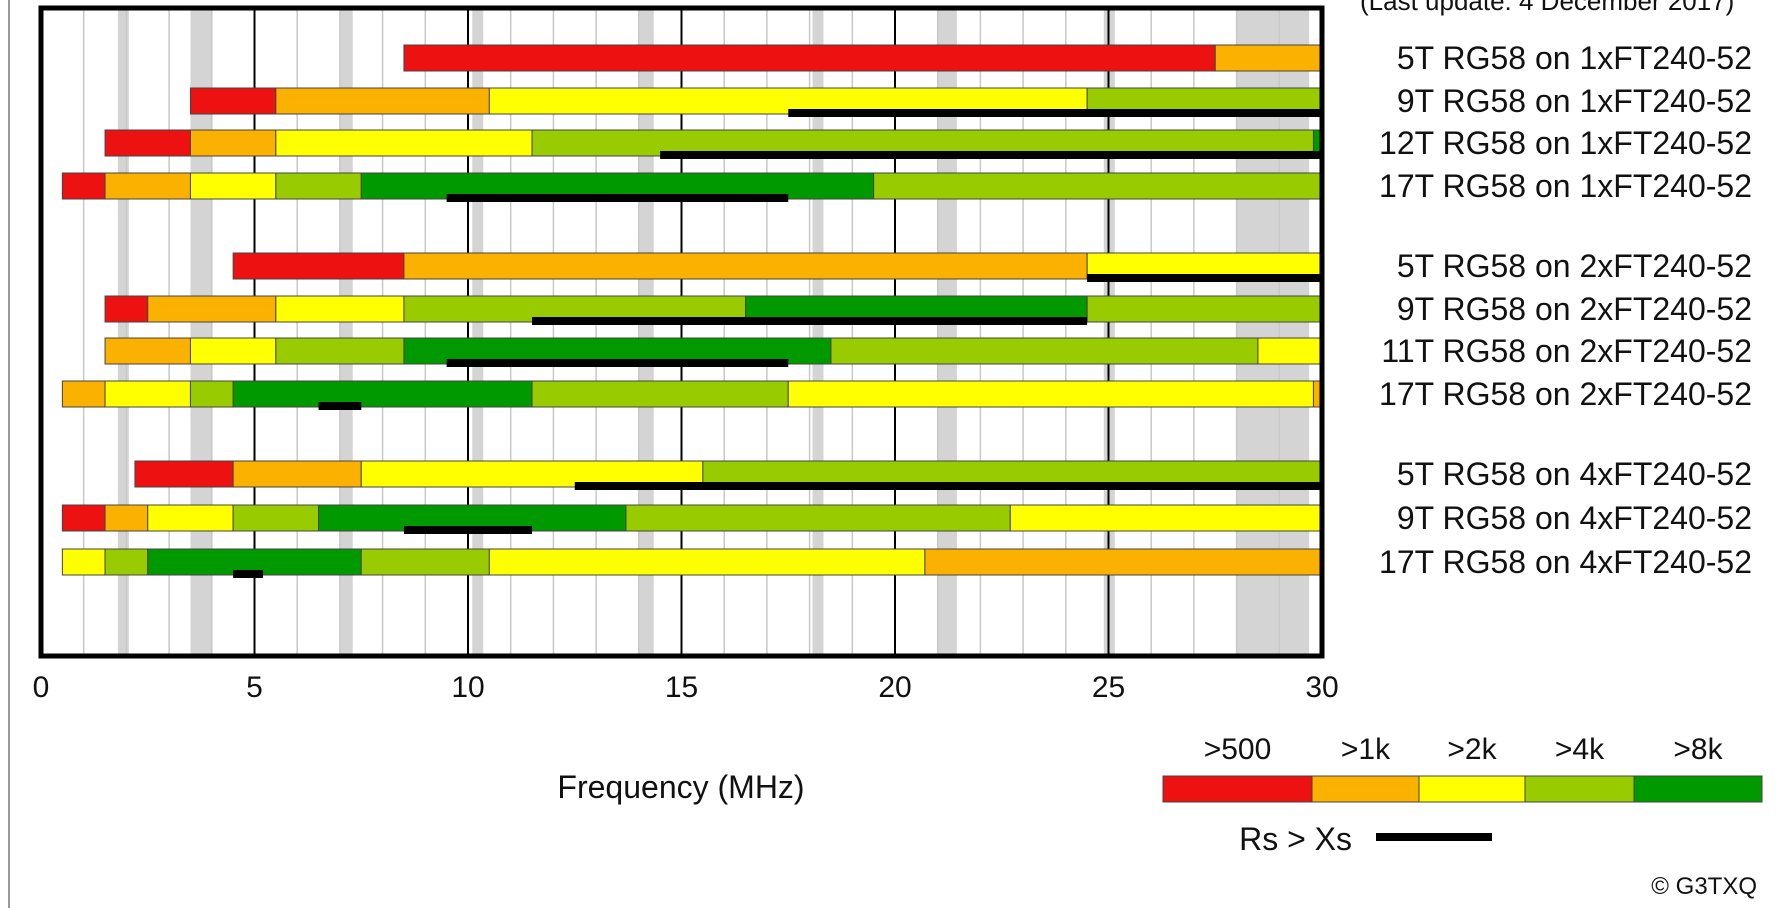 The width and height of the screenshot is (1789, 908). What do you see at coordinates (1565, 562) in the screenshot?
I see `row-label: 17T RG58 on 4xFT240-52` at bounding box center [1565, 562].